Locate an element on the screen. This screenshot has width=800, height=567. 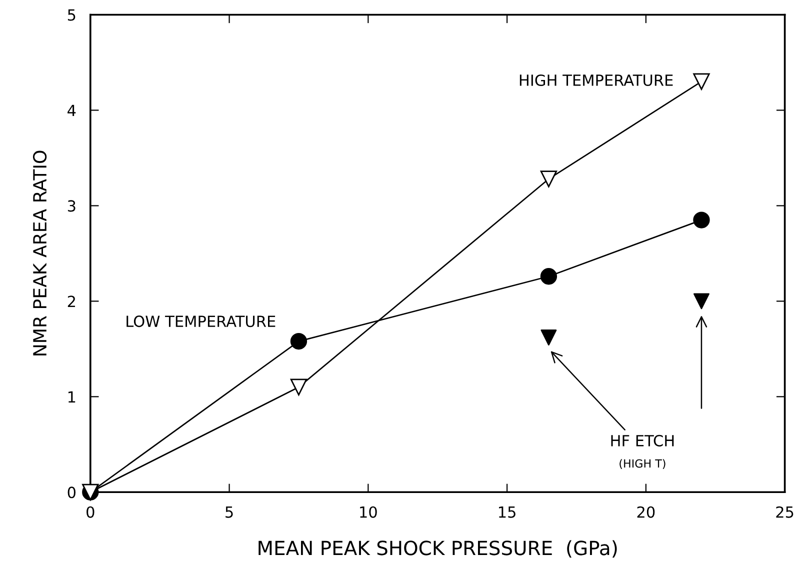
y-axis-title: NMR PEAK AREA RATIO is located at coordinates (39, 253).